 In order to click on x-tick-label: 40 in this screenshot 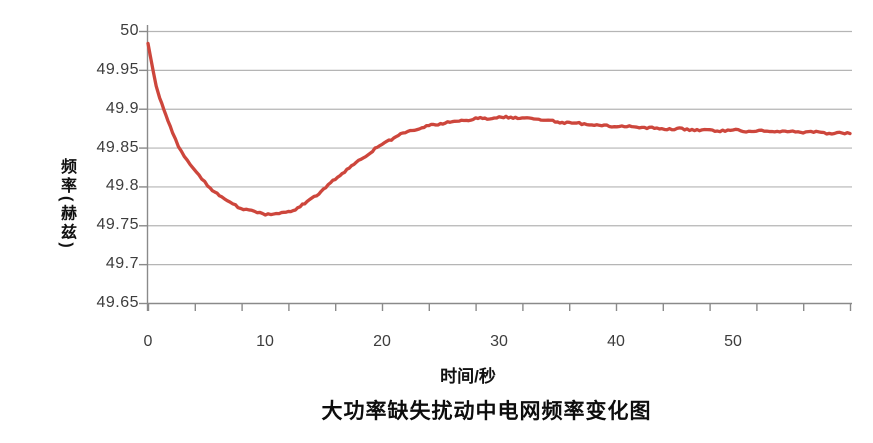, I will do `click(616, 341)`.